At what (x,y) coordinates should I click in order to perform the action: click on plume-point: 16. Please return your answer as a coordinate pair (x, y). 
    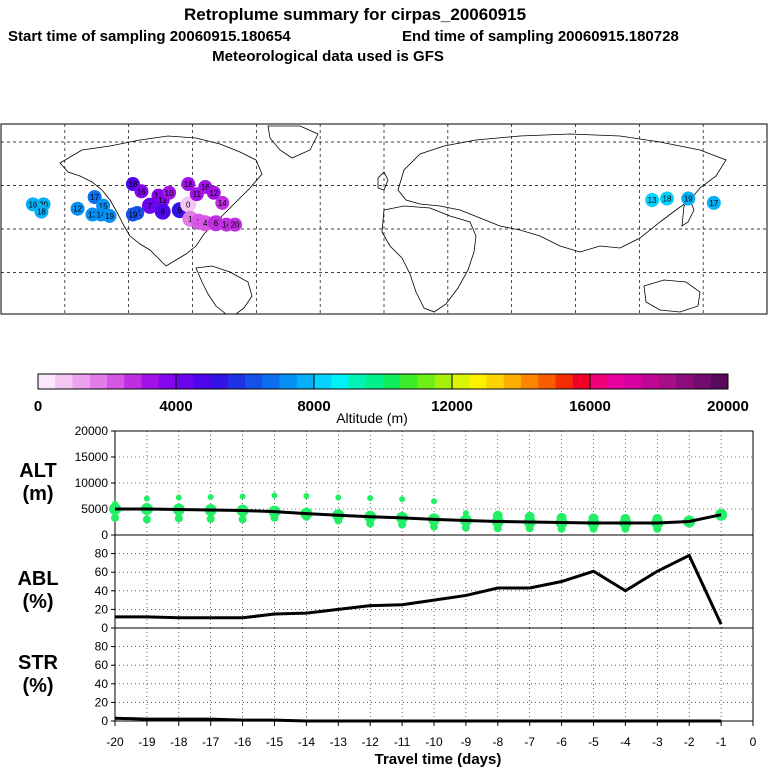
    Looking at the image, I should click on (141, 191).